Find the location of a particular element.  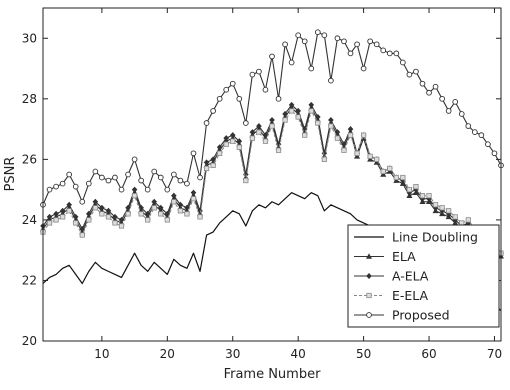

legend-marker-ela is located at coordinates (369, 256).